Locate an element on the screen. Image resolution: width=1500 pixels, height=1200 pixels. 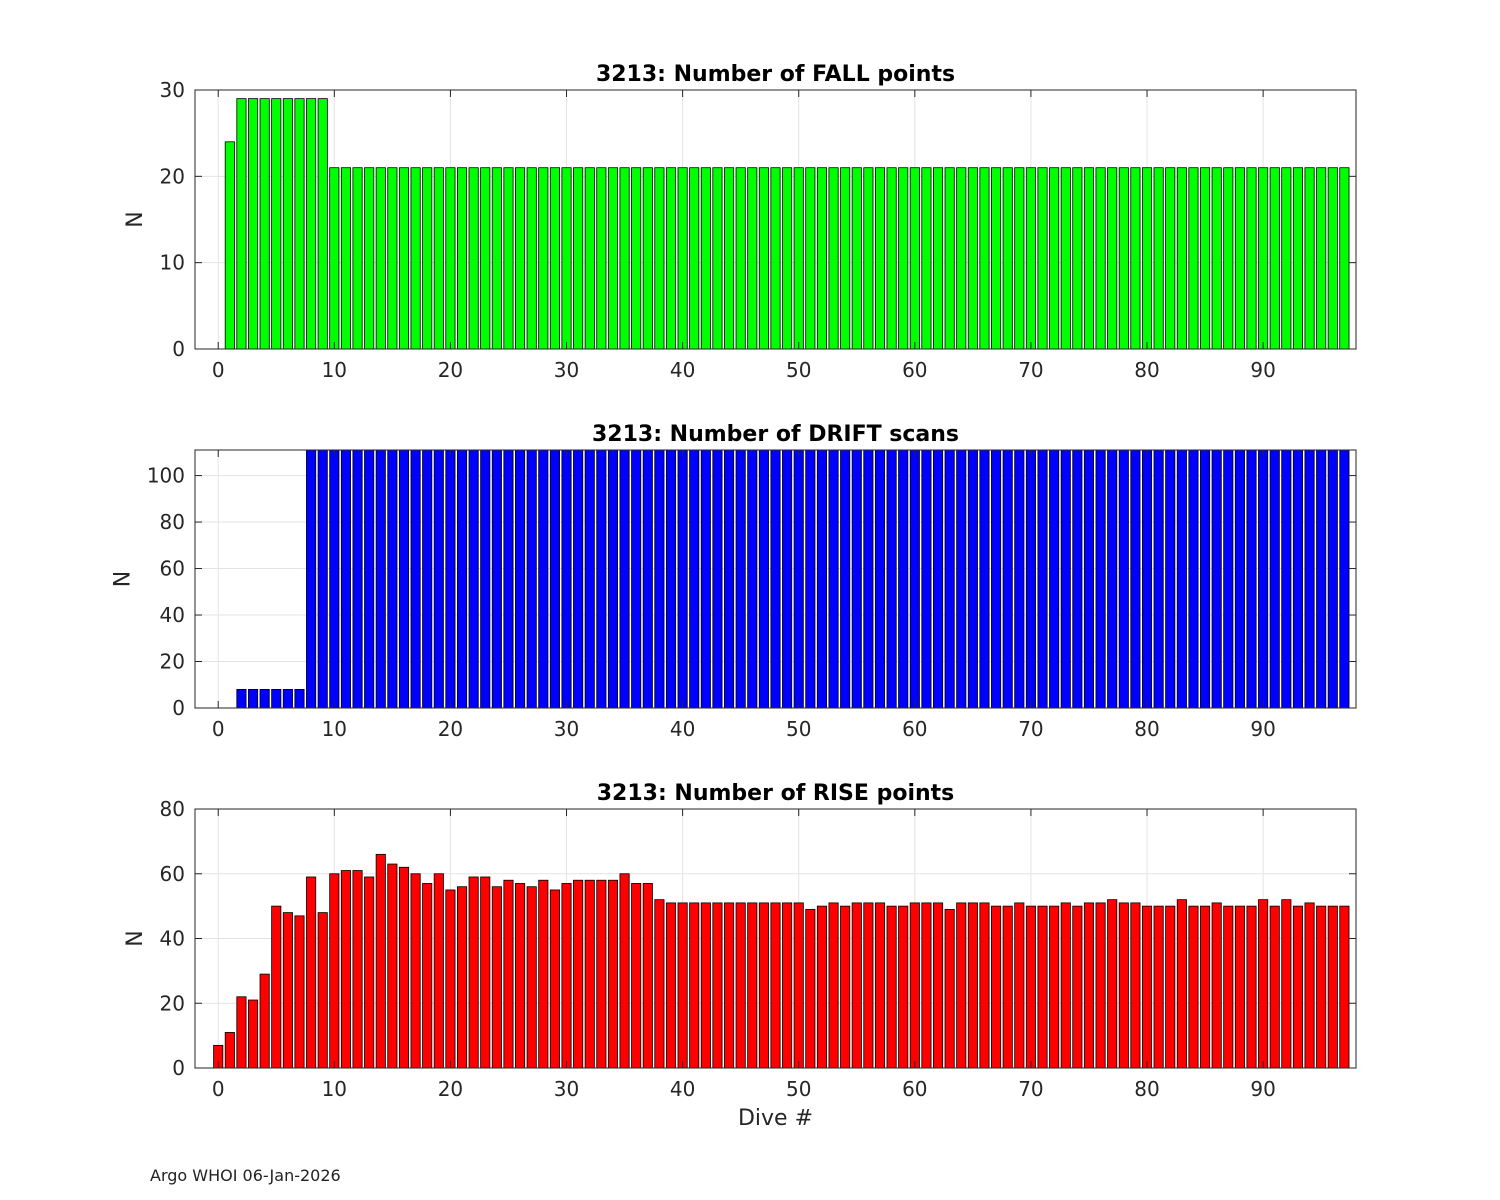
y-tick-label: 40 is located at coordinates (172, 615).